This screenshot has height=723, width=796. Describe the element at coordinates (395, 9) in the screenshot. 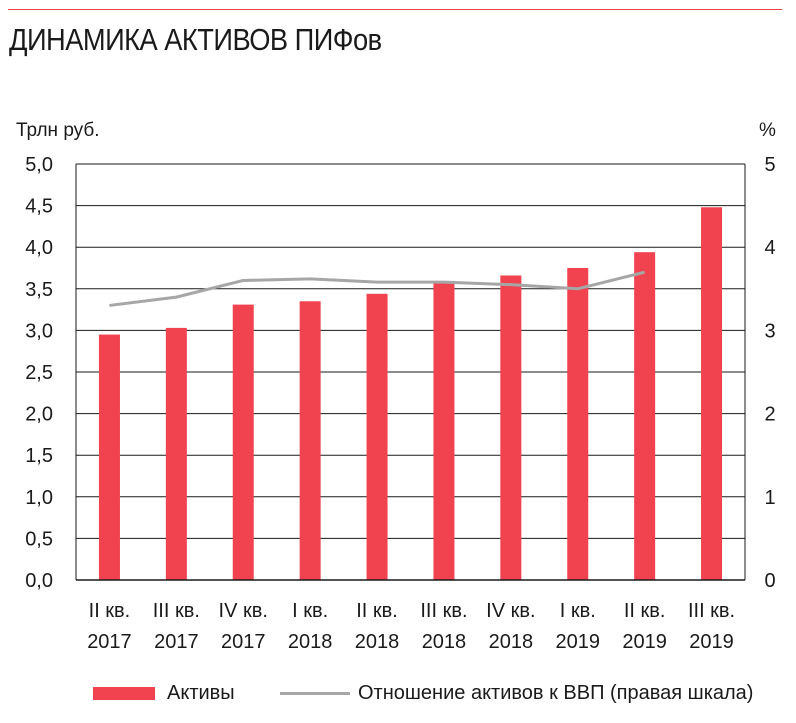

I see `top-rule` at that location.